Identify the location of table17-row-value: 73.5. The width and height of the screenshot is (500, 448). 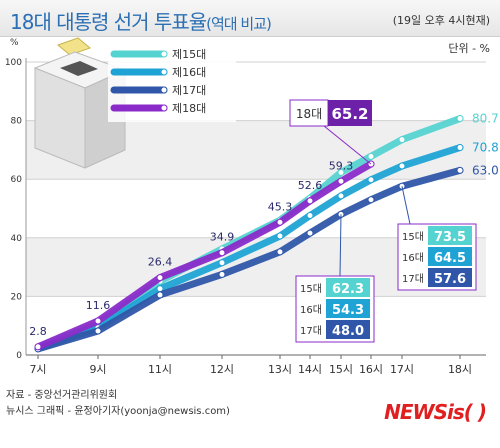
(450, 237).